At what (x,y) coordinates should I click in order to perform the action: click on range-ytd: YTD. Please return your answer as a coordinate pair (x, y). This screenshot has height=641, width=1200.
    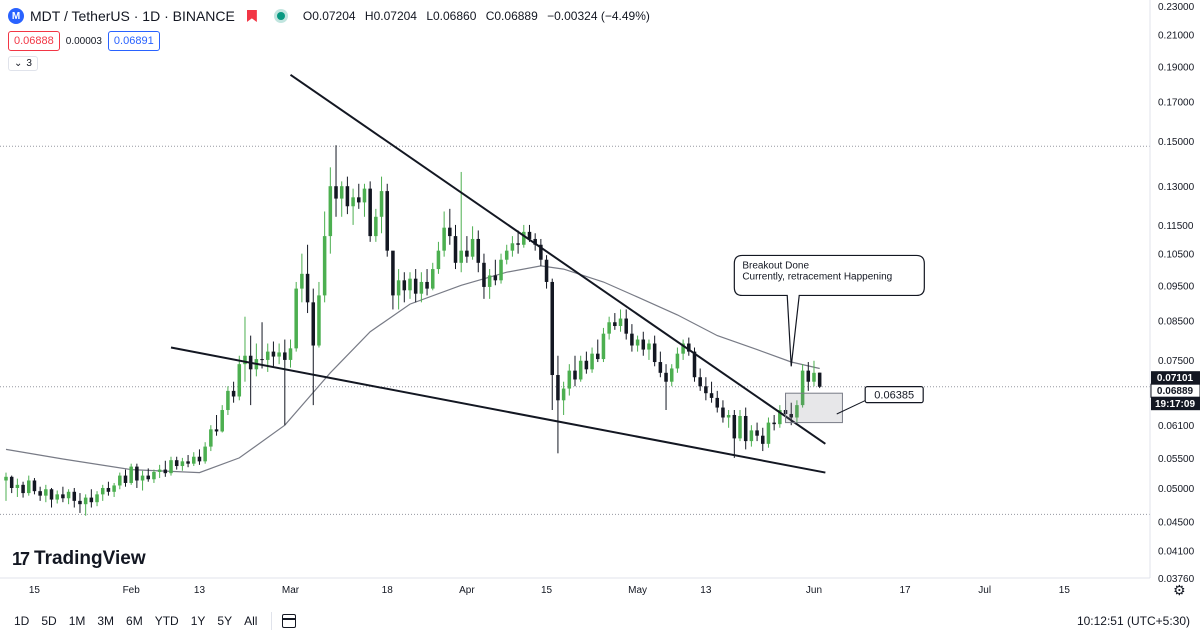
    Looking at the image, I should click on (166, 621).